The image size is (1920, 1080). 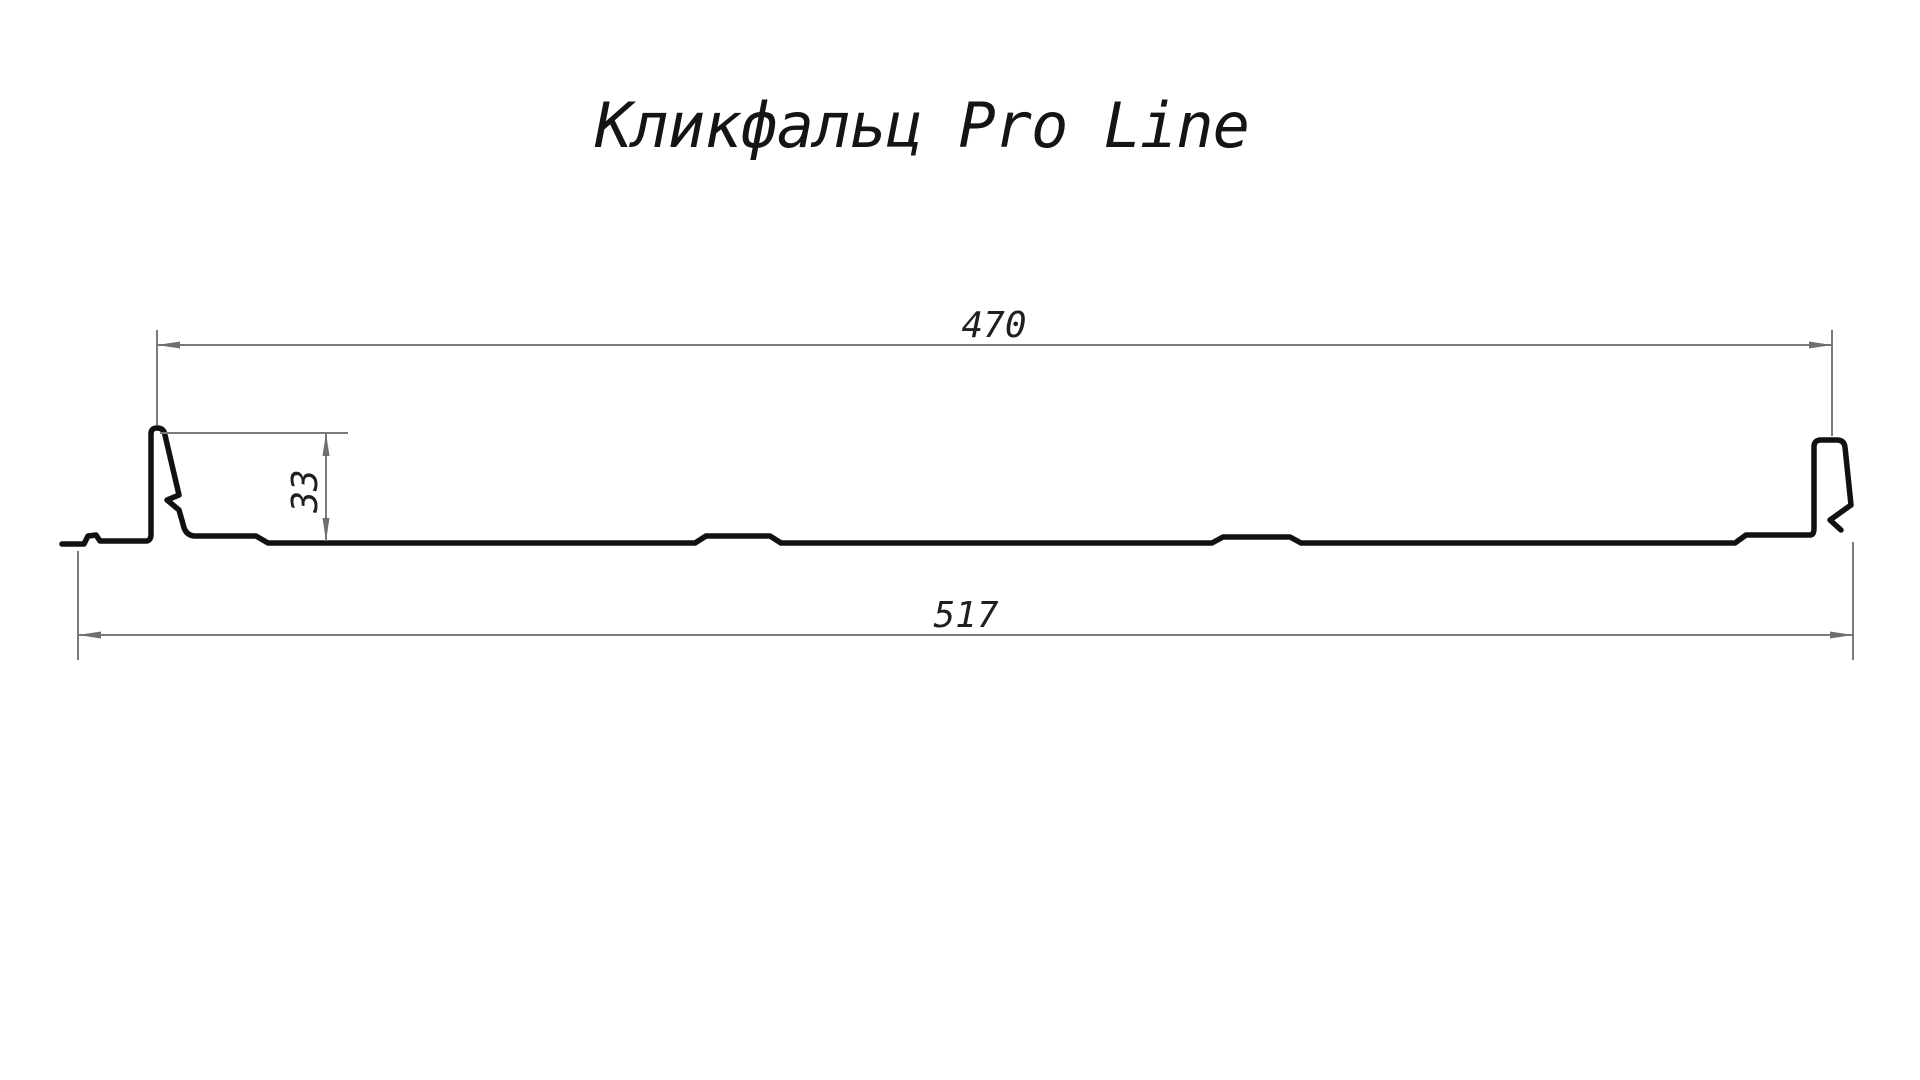 What do you see at coordinates (993, 325) in the screenshot?
I see `dimension-label-cover-width: 470` at bounding box center [993, 325].